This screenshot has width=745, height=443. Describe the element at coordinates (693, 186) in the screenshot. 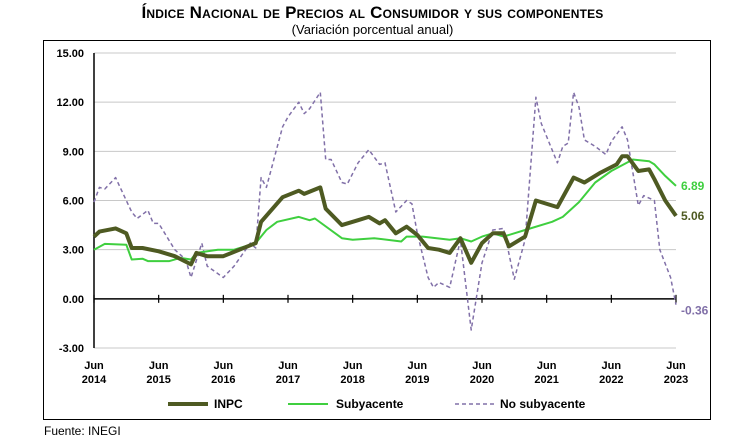

I see `end-value-label: 6.89` at that location.